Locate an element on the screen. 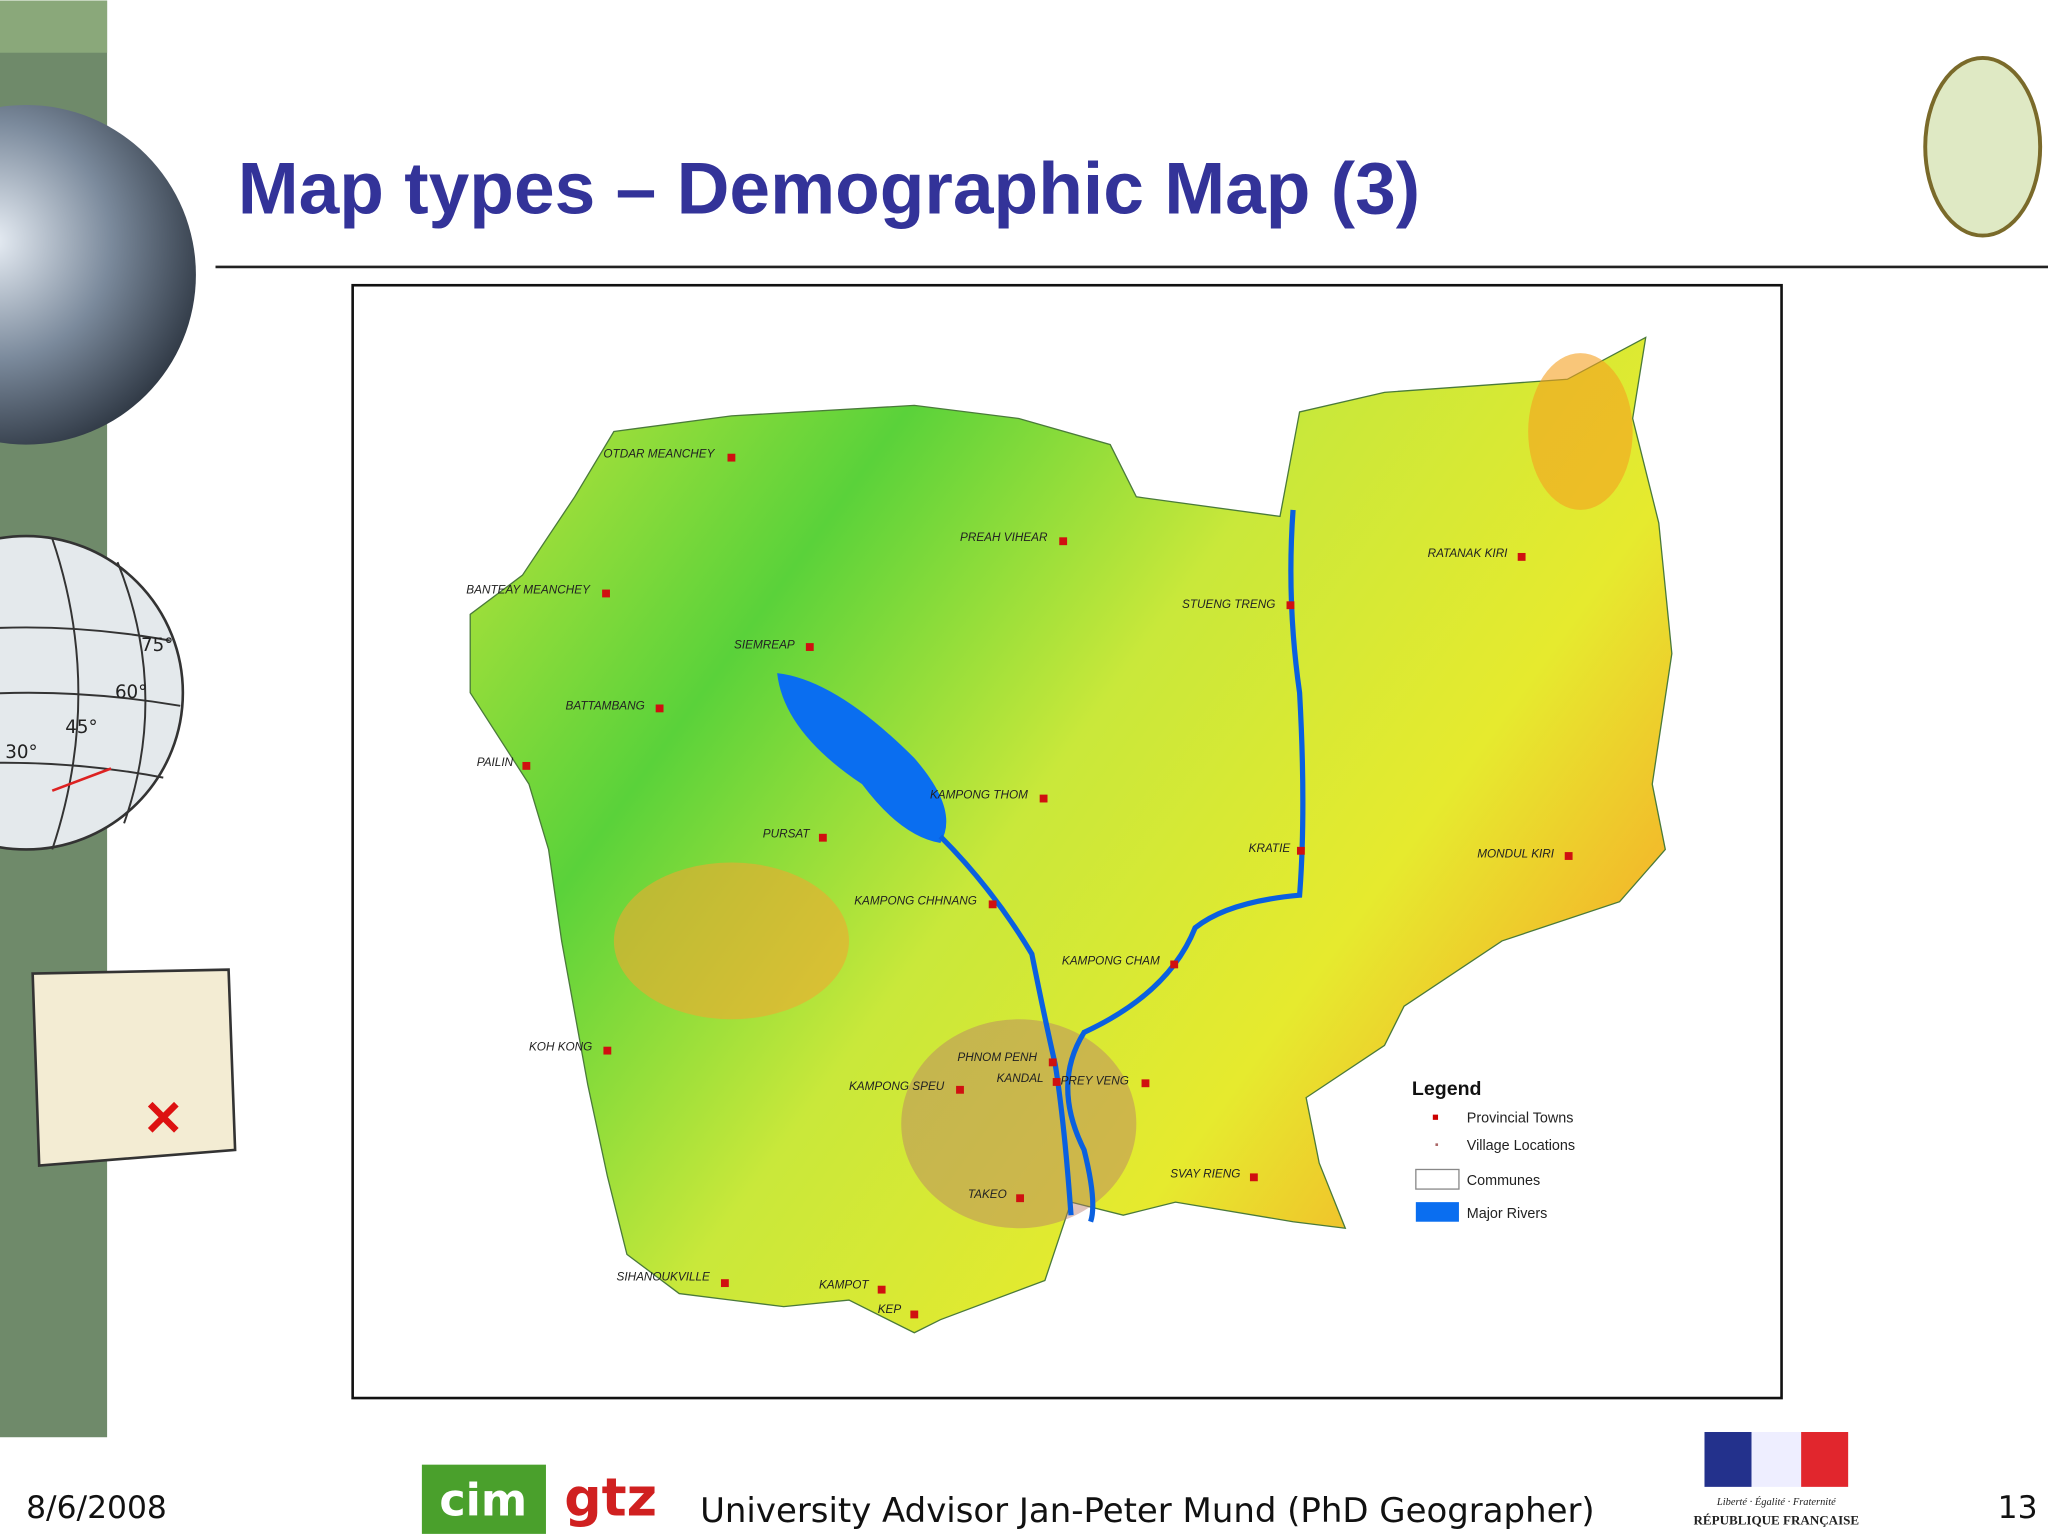  slide-title: Map types – Demographic Map (3) is located at coordinates (829, 188).